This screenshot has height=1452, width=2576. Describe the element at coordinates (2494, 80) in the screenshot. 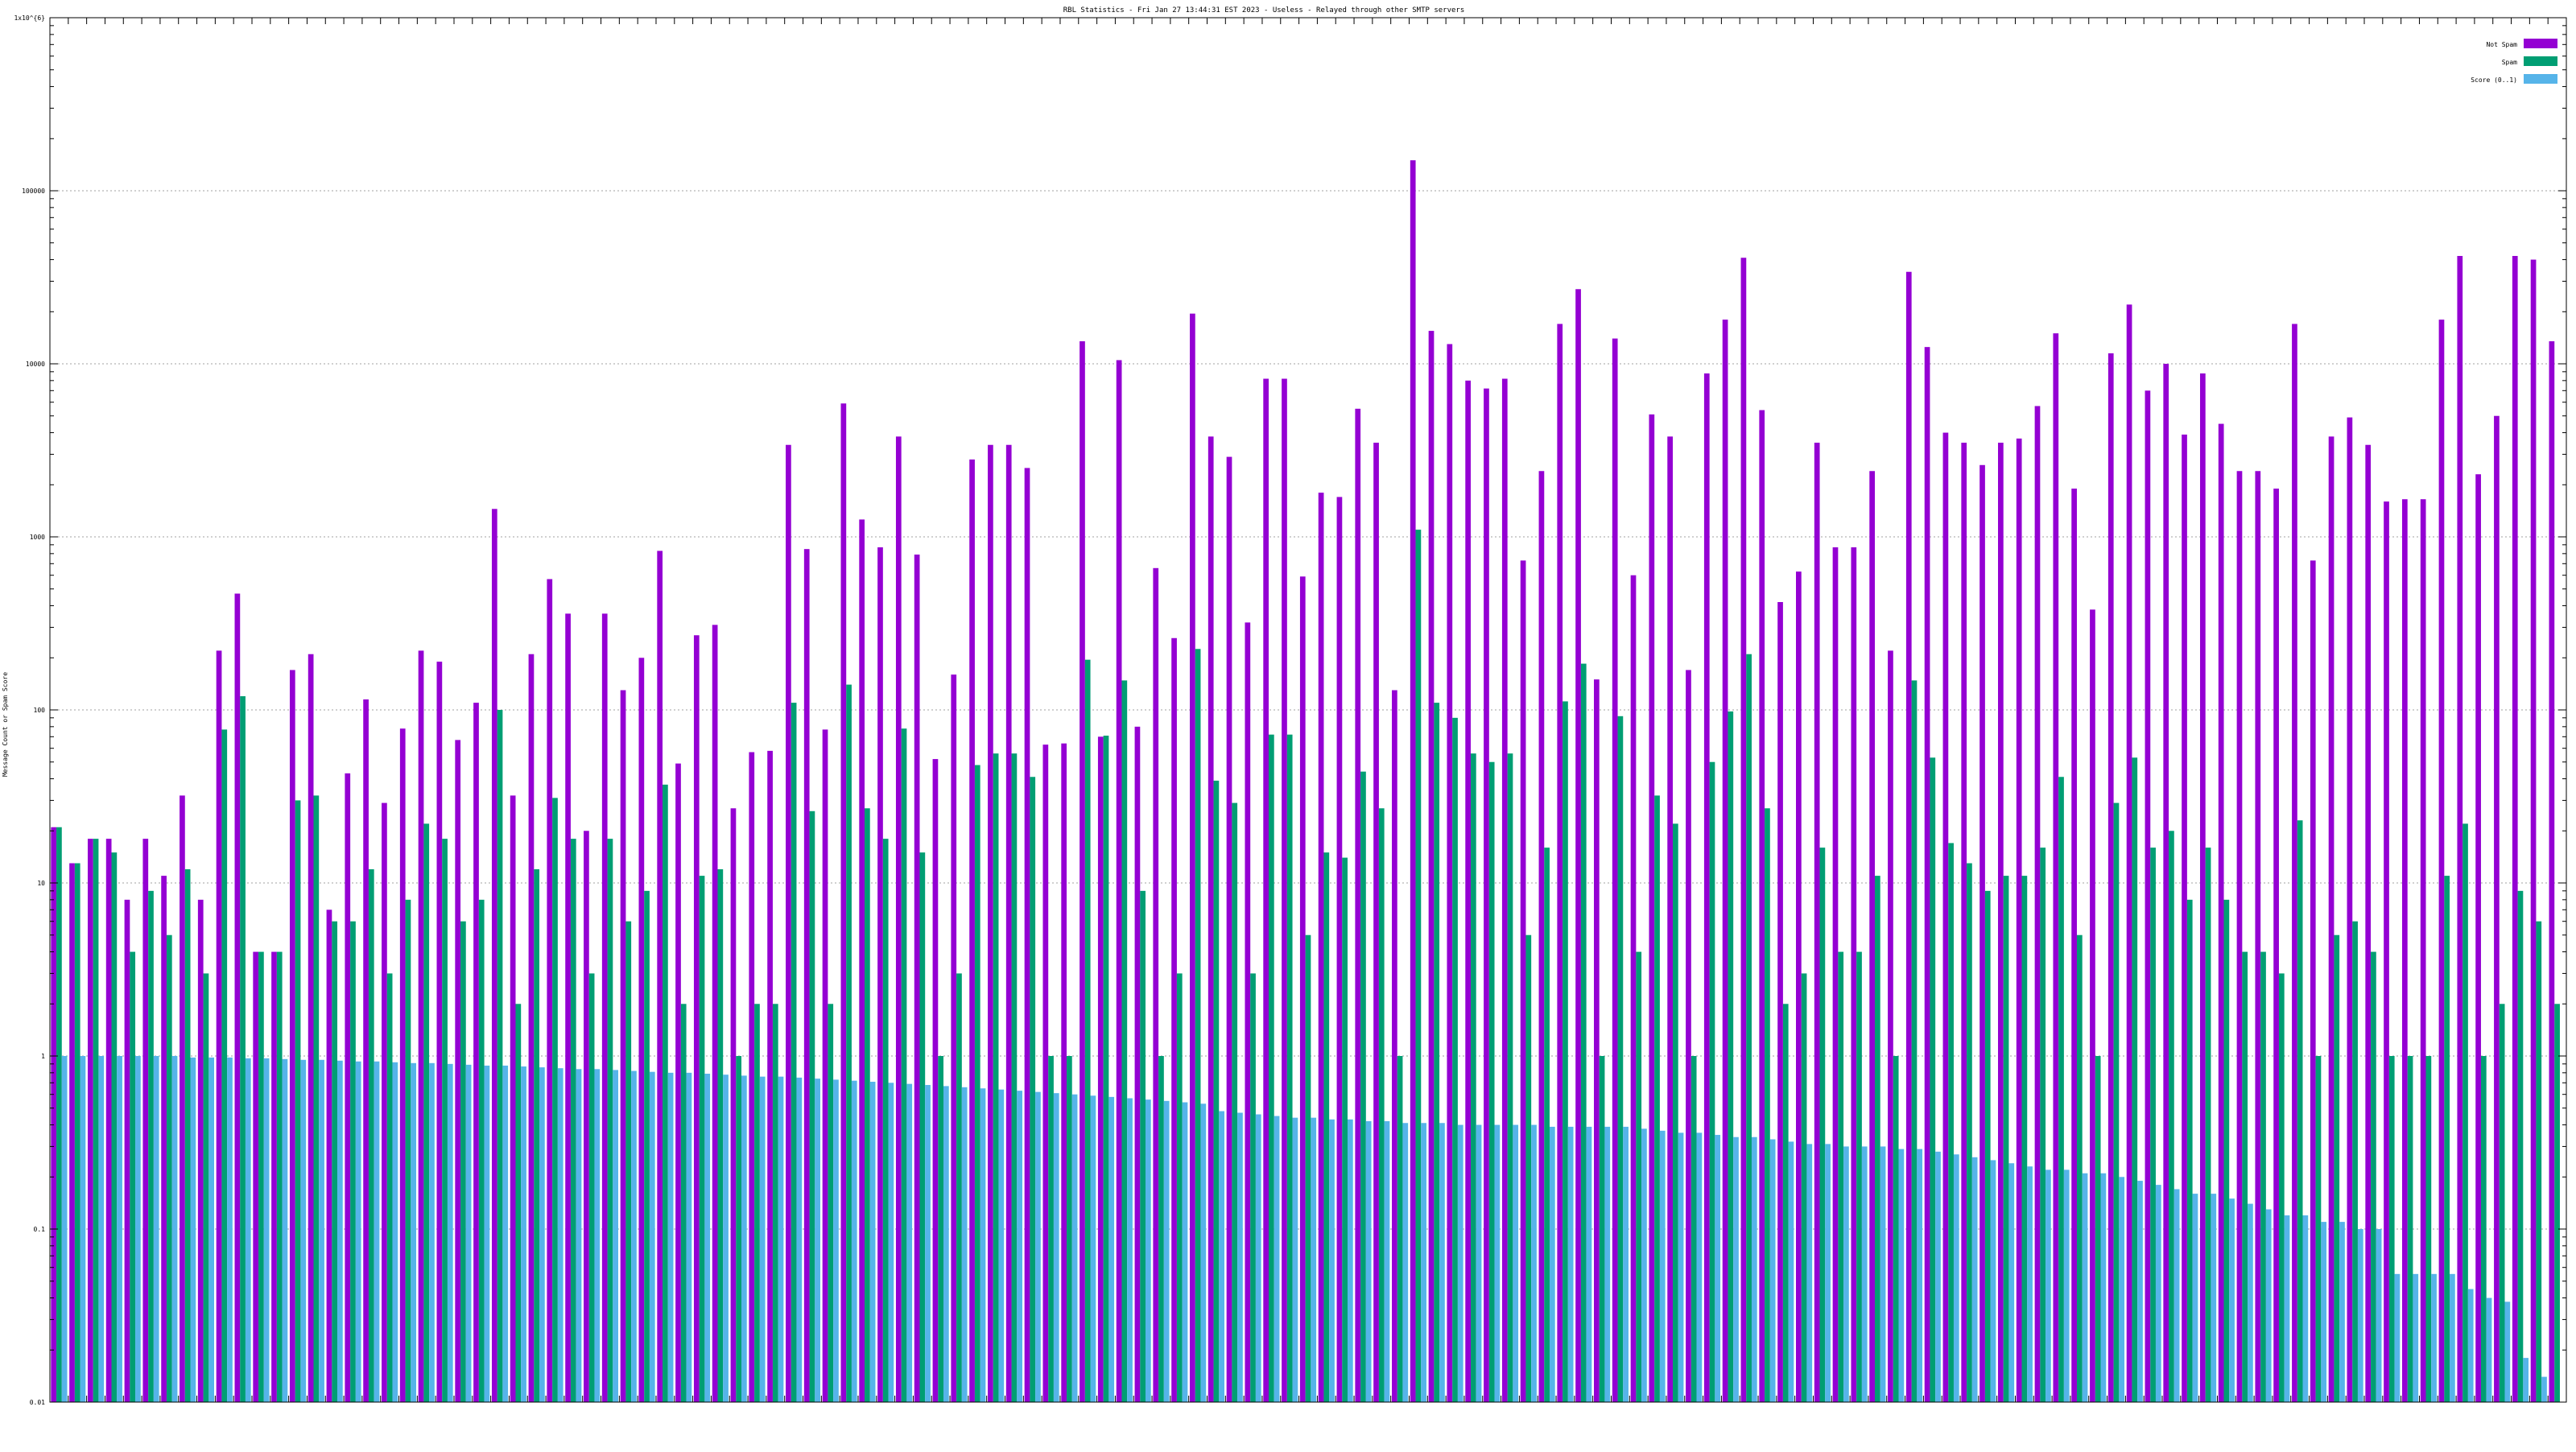

I see `legend-label: Score (0..1)` at that location.